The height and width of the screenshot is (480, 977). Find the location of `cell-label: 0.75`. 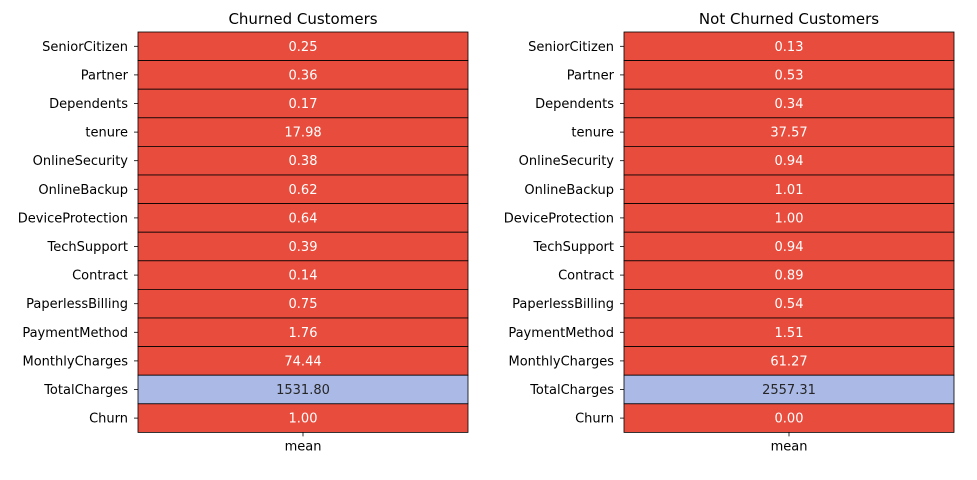

cell-label: 0.75 is located at coordinates (303, 304).